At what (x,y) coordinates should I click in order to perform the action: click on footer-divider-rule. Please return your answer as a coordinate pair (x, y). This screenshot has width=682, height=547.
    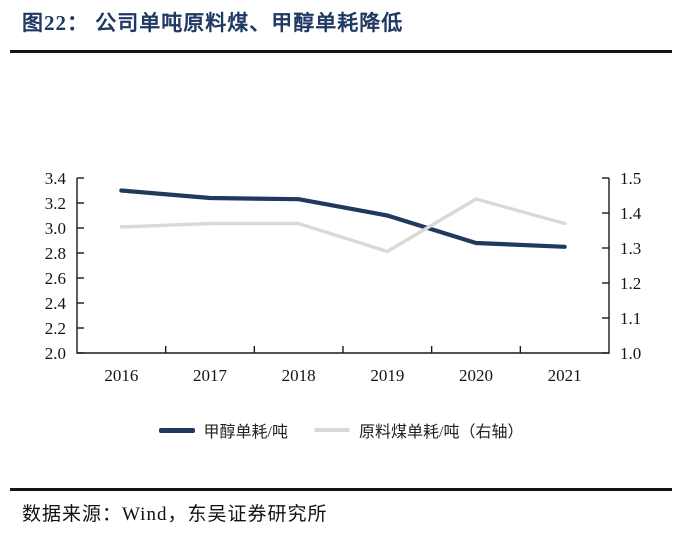
    Looking at the image, I should click on (341, 489).